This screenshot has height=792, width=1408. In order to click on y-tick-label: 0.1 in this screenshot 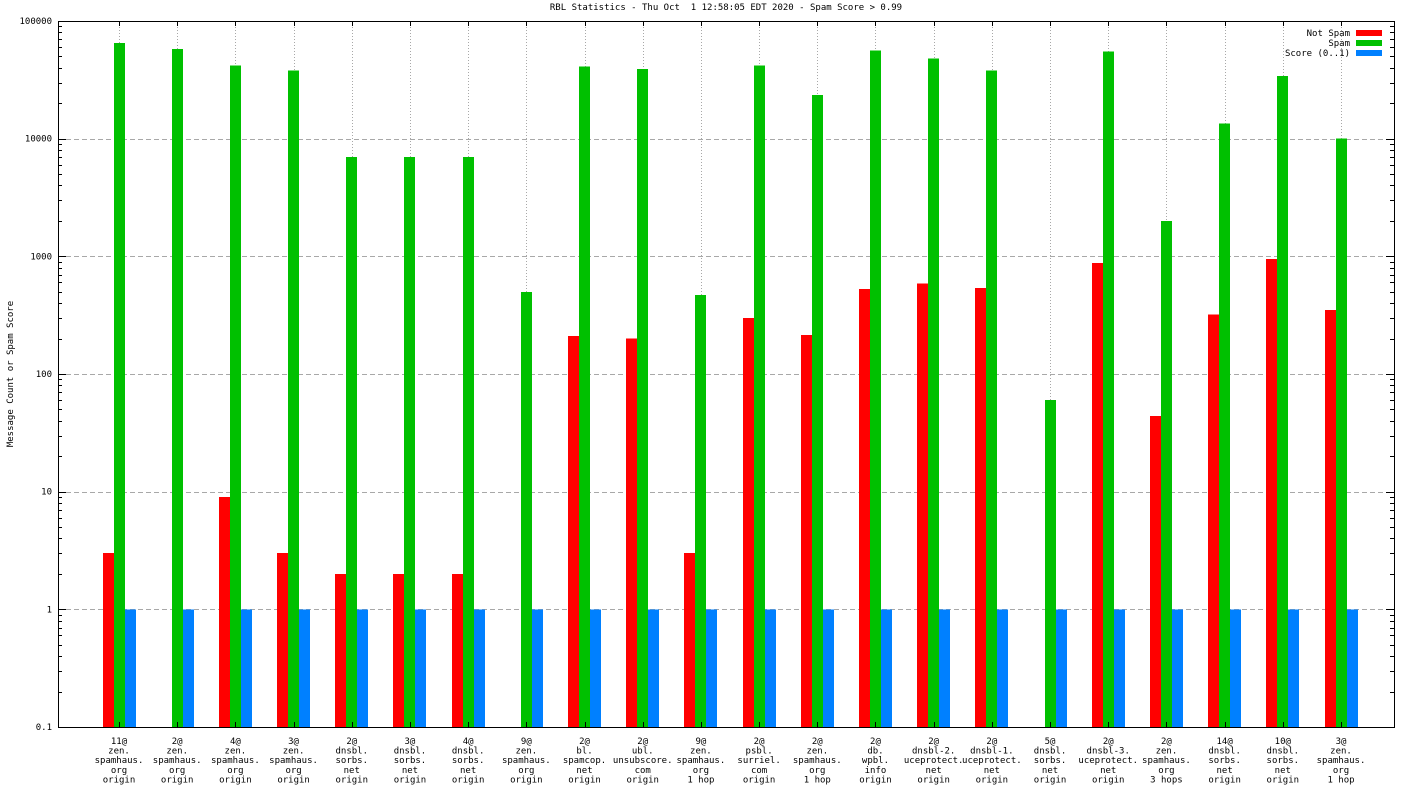, I will do `click(44, 728)`.